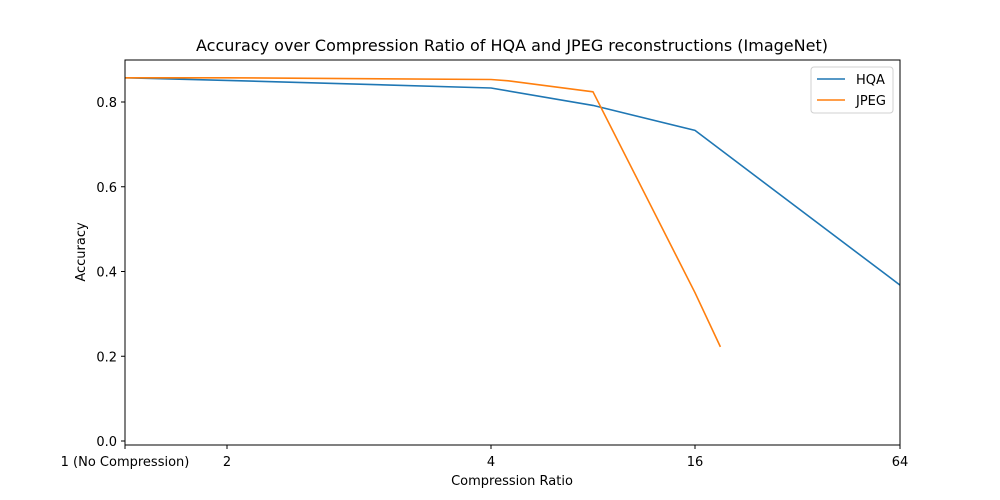 The image size is (1000, 500). Describe the element at coordinates (491, 462) in the screenshot. I see `x-tick-label: 4` at that location.